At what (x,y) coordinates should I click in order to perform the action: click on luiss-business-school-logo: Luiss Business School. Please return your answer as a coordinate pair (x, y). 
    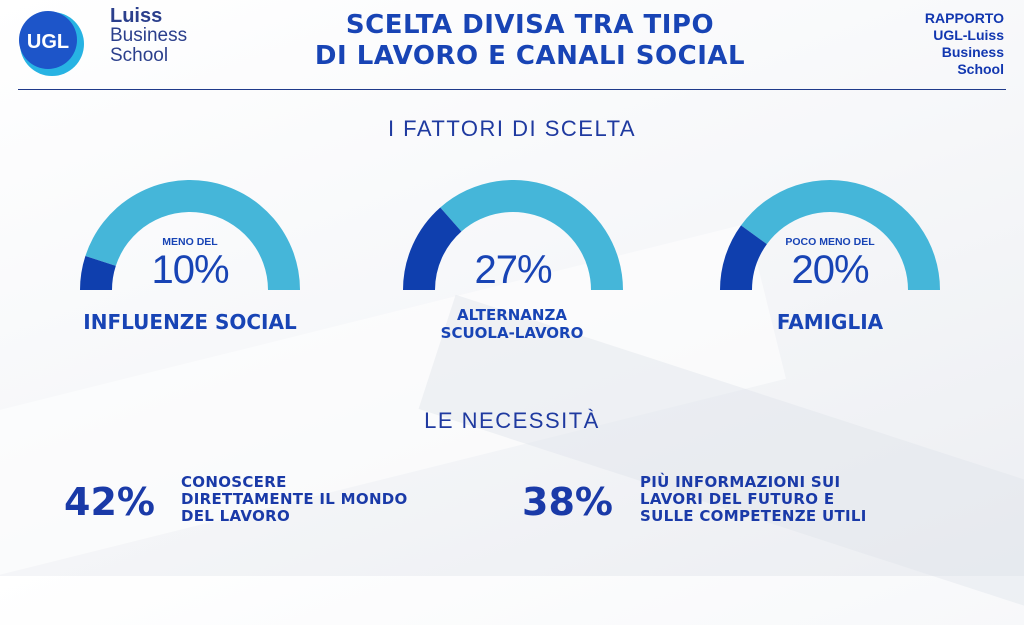
    Looking at the image, I should click on (148, 36).